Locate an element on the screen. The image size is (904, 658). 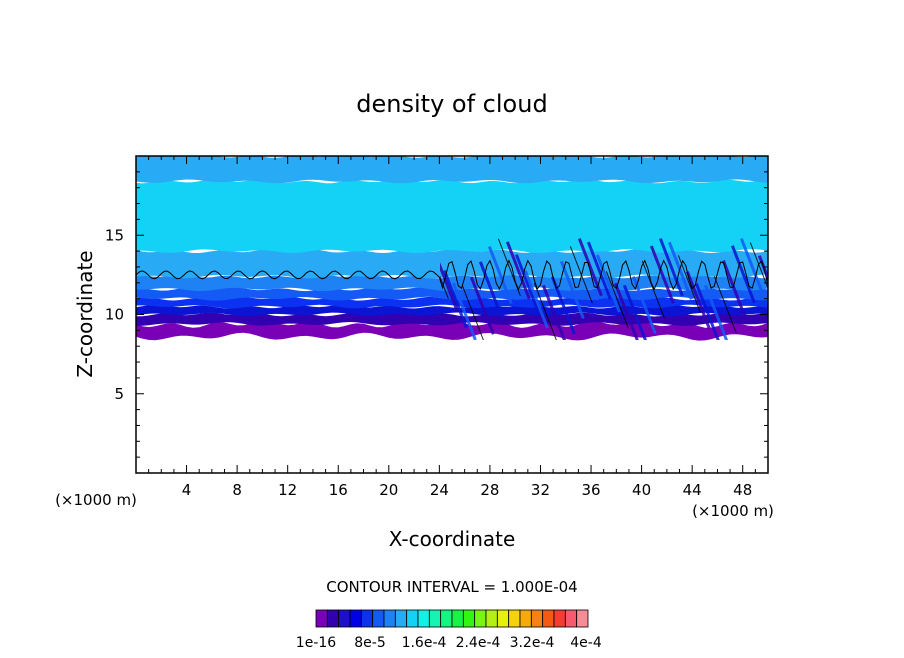
colorbar-label: 1.6e-4 is located at coordinates (424, 643).